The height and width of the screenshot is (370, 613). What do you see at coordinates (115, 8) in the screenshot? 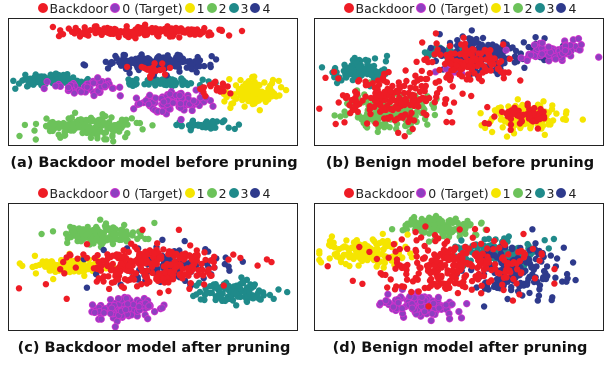
I see `legend-marker-target` at bounding box center [115, 8].